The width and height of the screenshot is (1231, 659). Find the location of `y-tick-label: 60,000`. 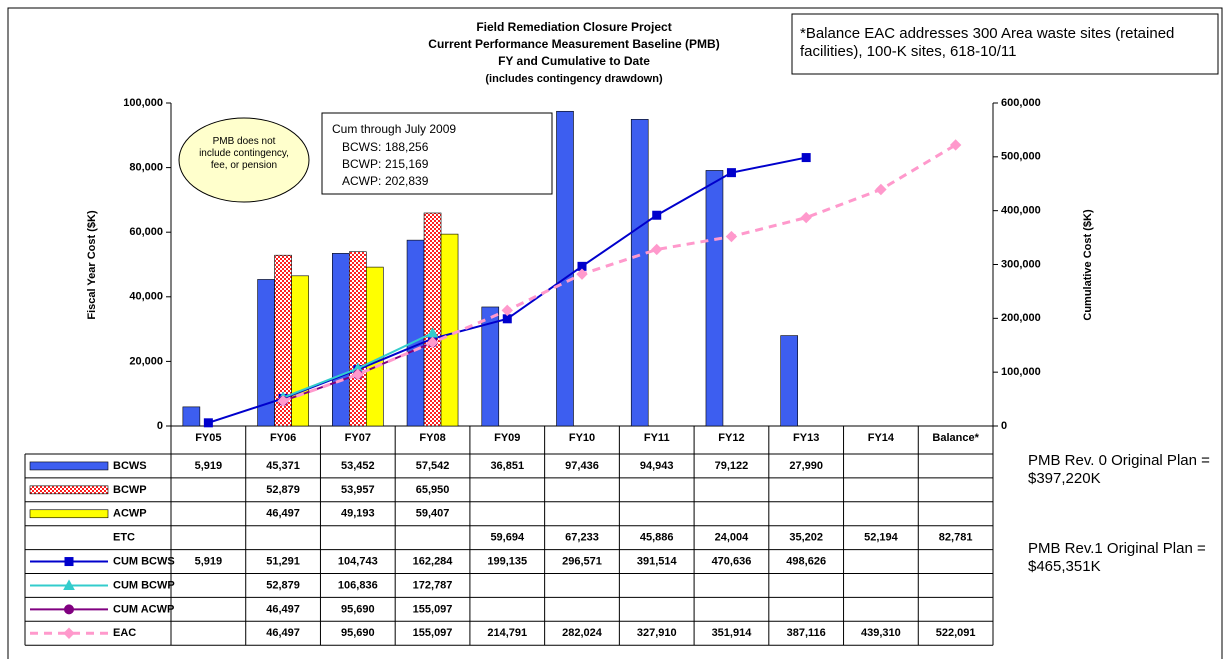

y-tick-label: 60,000 is located at coordinates (146, 232).